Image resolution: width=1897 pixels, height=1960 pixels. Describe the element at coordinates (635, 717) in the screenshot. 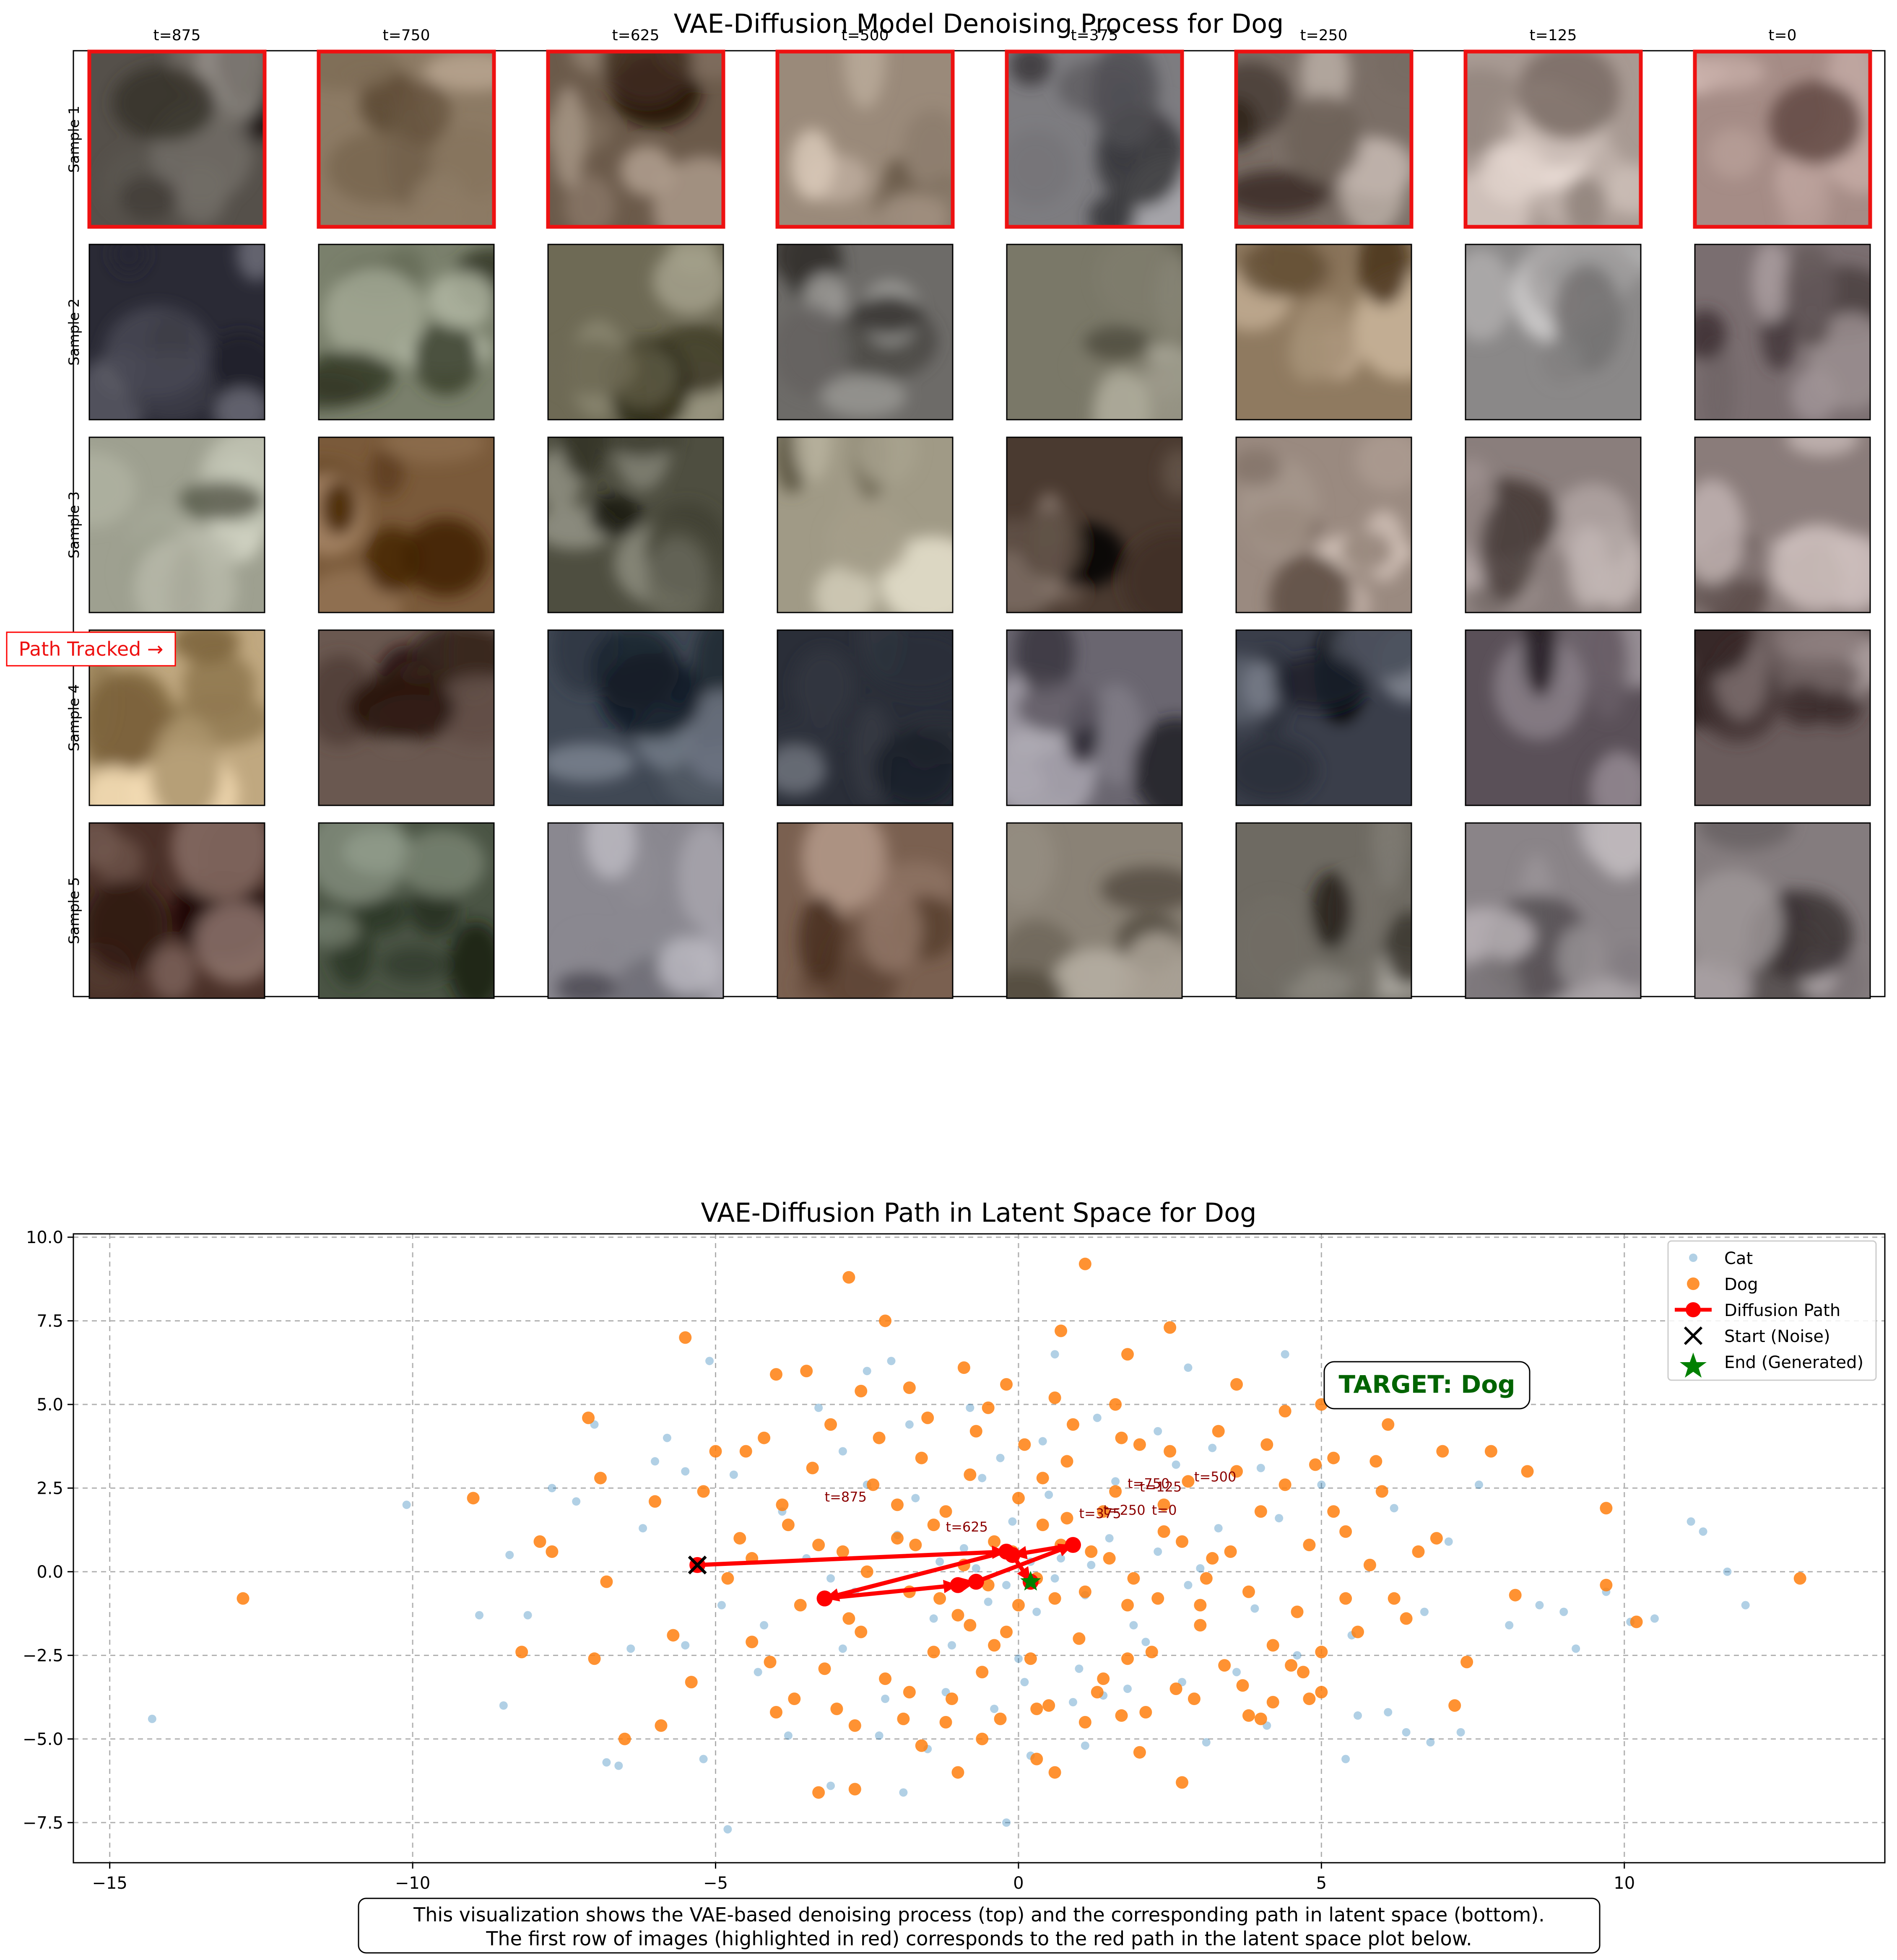

I see `denoised-image-r4-c3` at that location.